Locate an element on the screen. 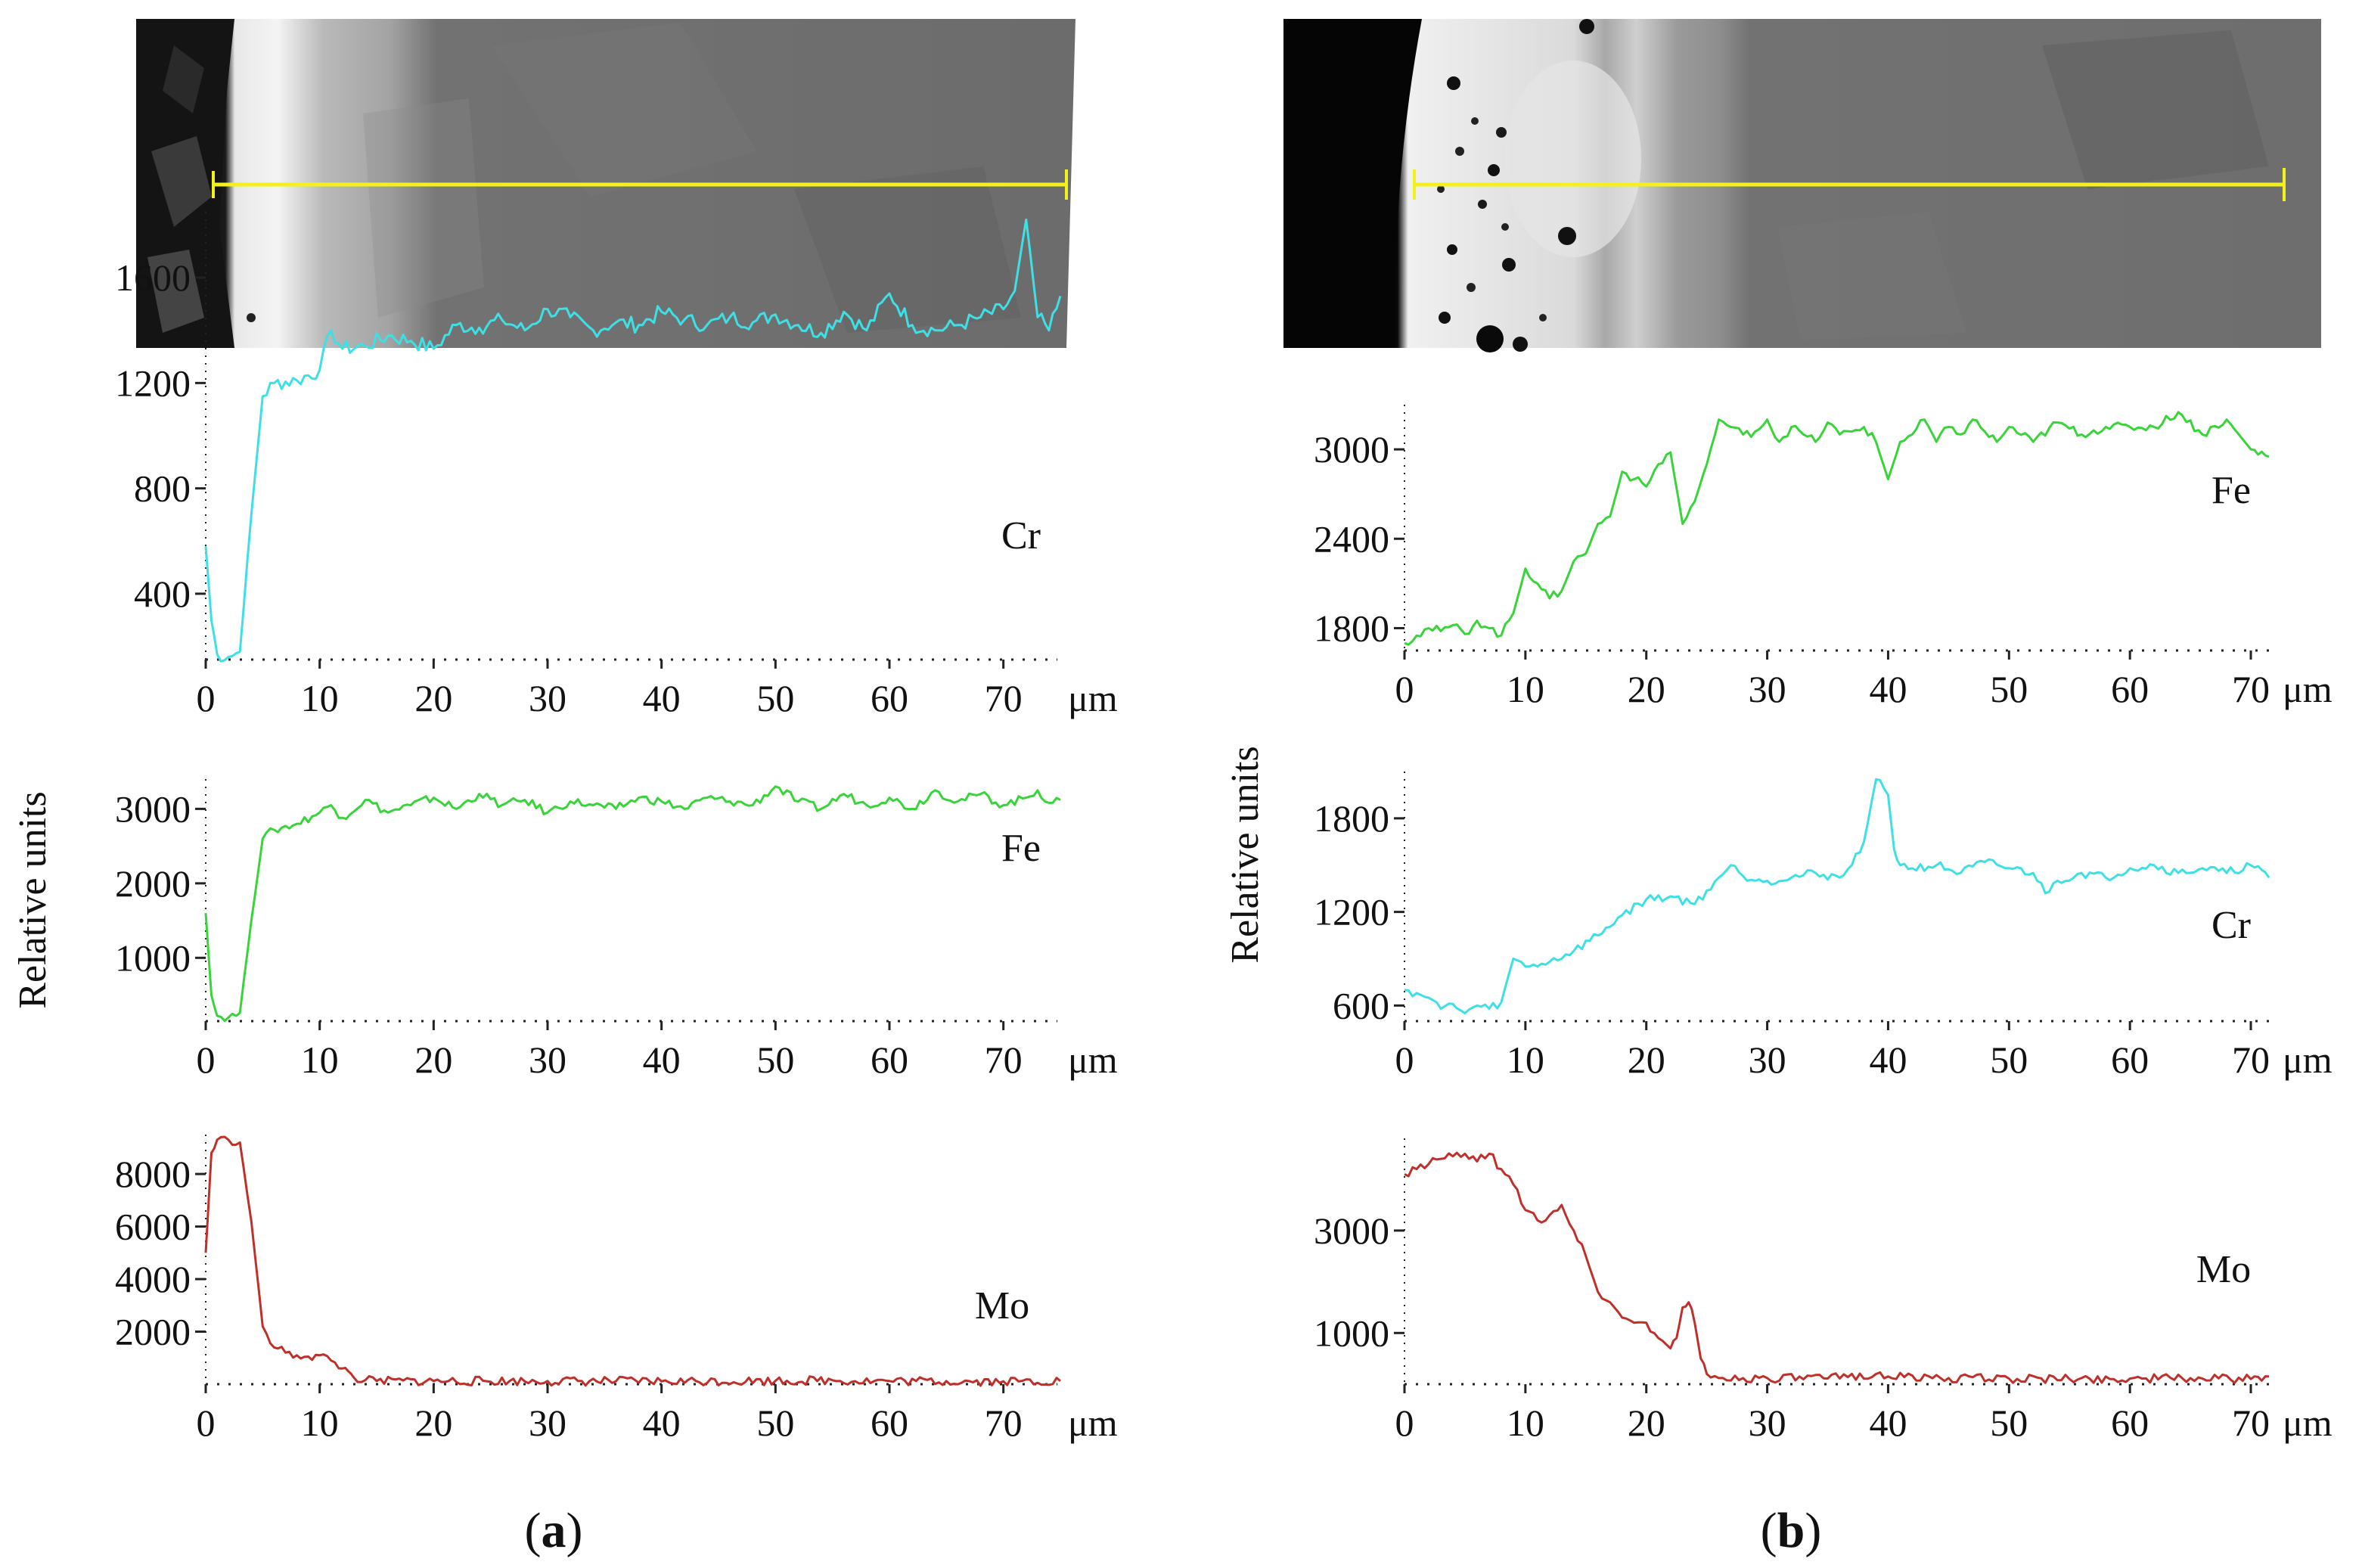 The width and height of the screenshot is (2362, 1568). x-tick-label-b-fe-50: 50 is located at coordinates (2009, 689).